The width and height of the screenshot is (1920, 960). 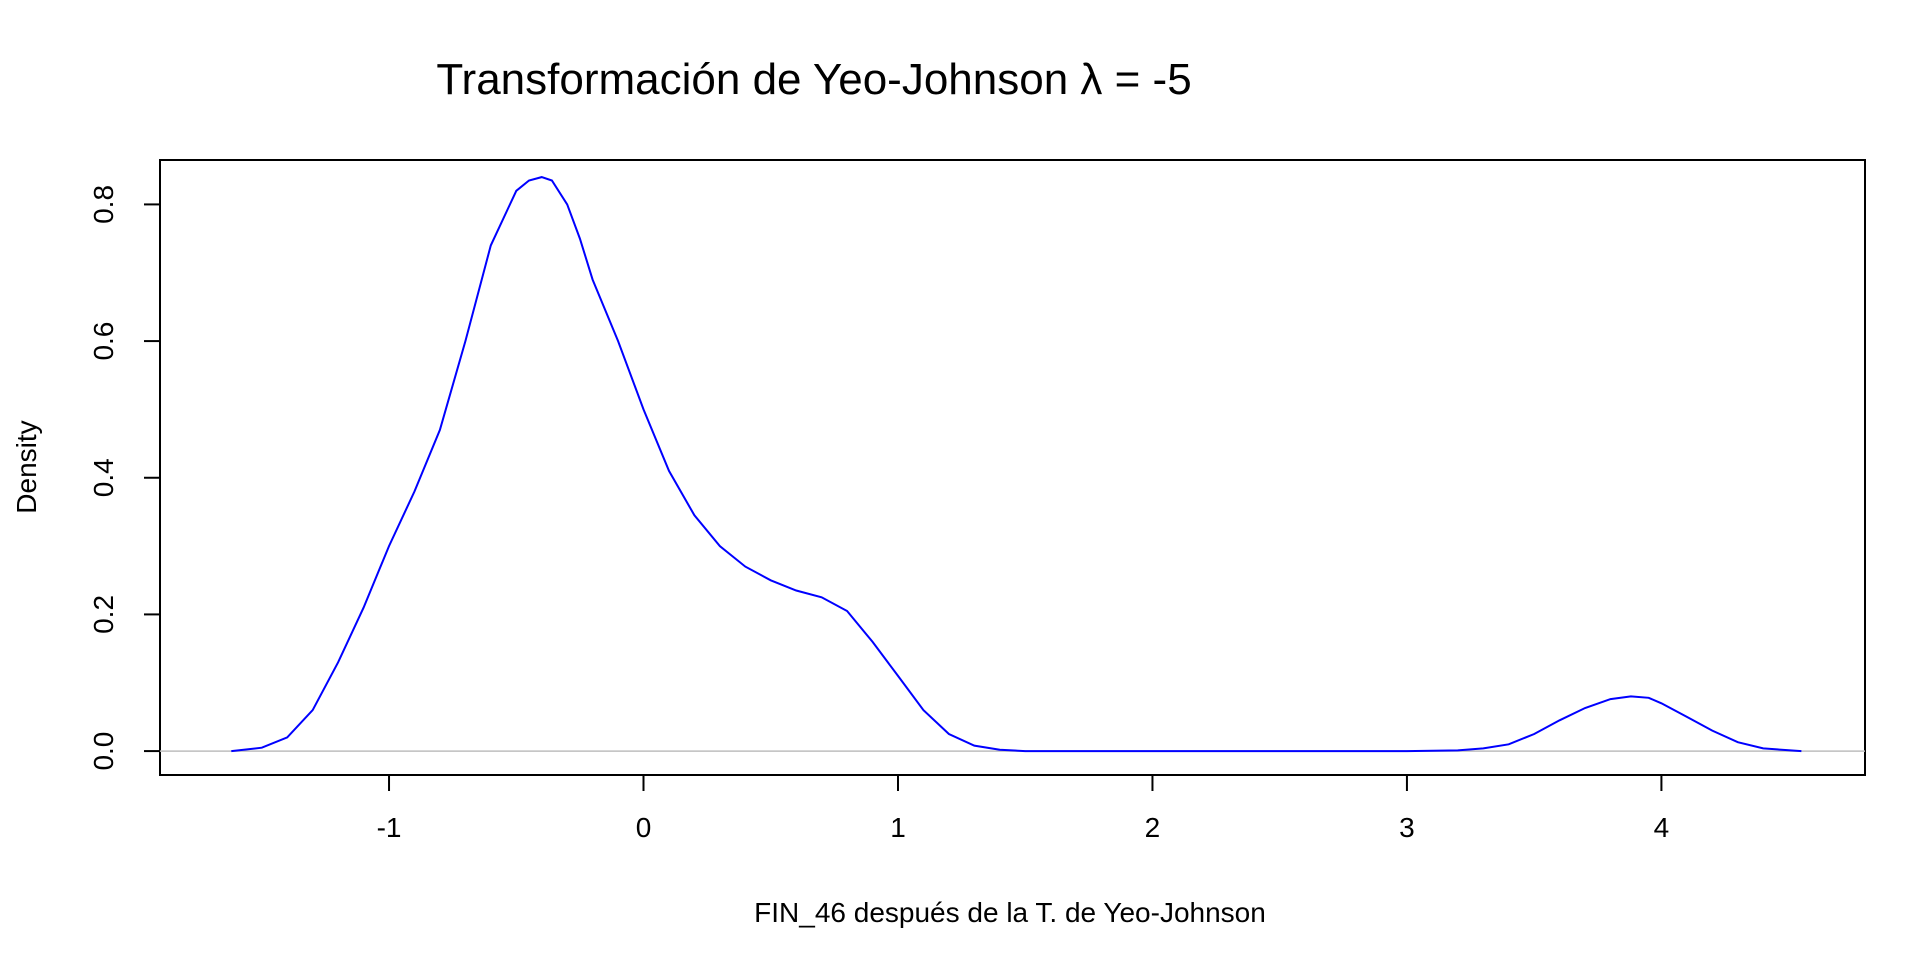 I want to click on chart-title: Transformación de Yeo-Johnson λ = -5, so click(x=813, y=79).